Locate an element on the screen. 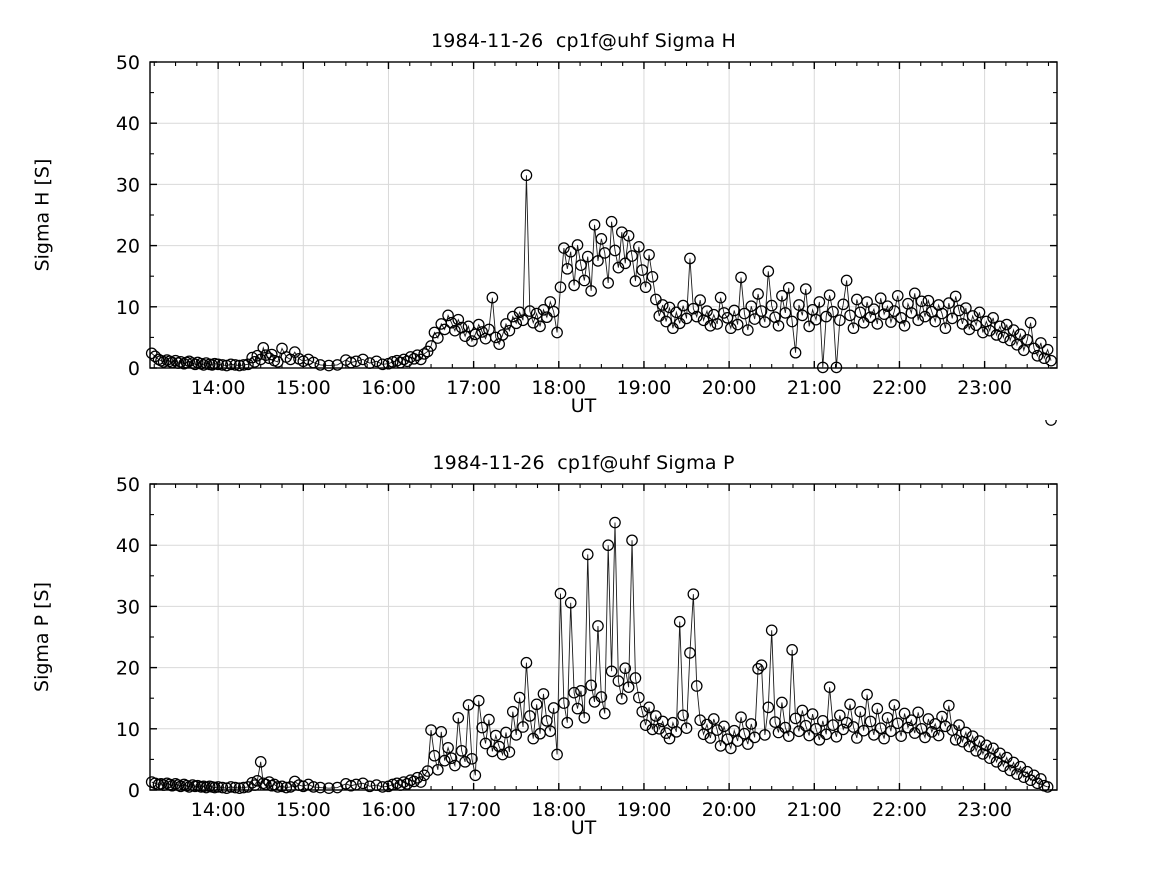 Image resolution: width=1167 pixels, height=875 pixels. x-axis-label-sigma-p: UT is located at coordinates (583, 828).